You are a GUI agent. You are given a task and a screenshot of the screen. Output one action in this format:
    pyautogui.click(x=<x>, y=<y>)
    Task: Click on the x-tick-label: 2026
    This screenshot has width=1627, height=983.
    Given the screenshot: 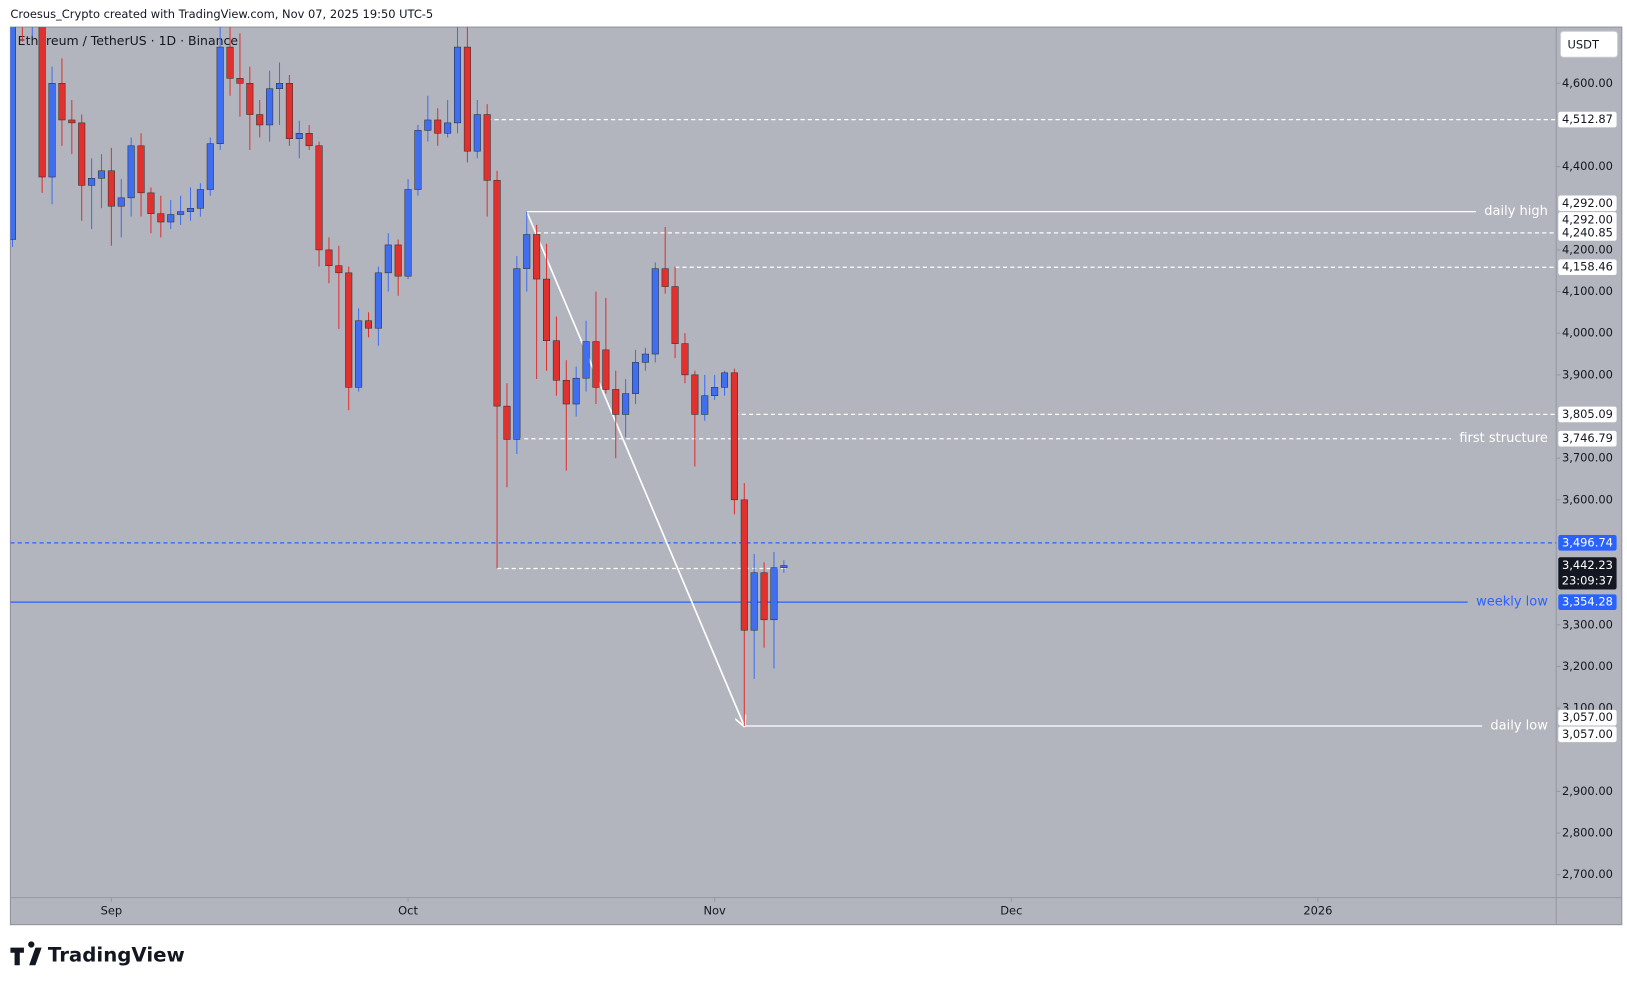 What is the action you would take?
    pyautogui.click(x=1317, y=911)
    